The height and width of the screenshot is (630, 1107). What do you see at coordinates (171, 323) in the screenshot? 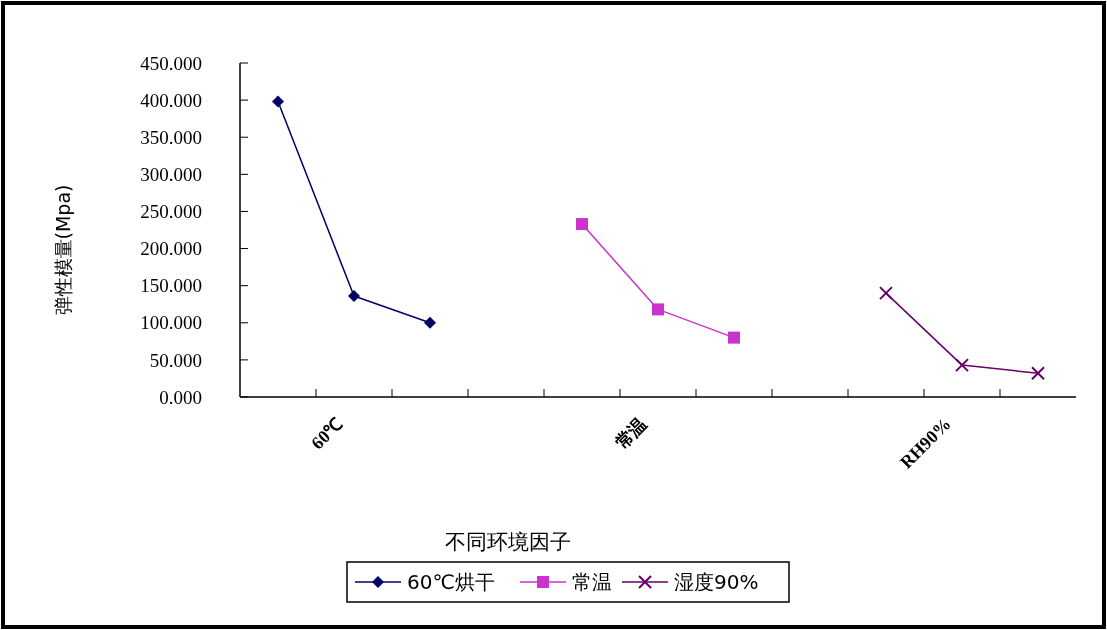
I see `y-tick-label: 100.000` at bounding box center [171, 323].